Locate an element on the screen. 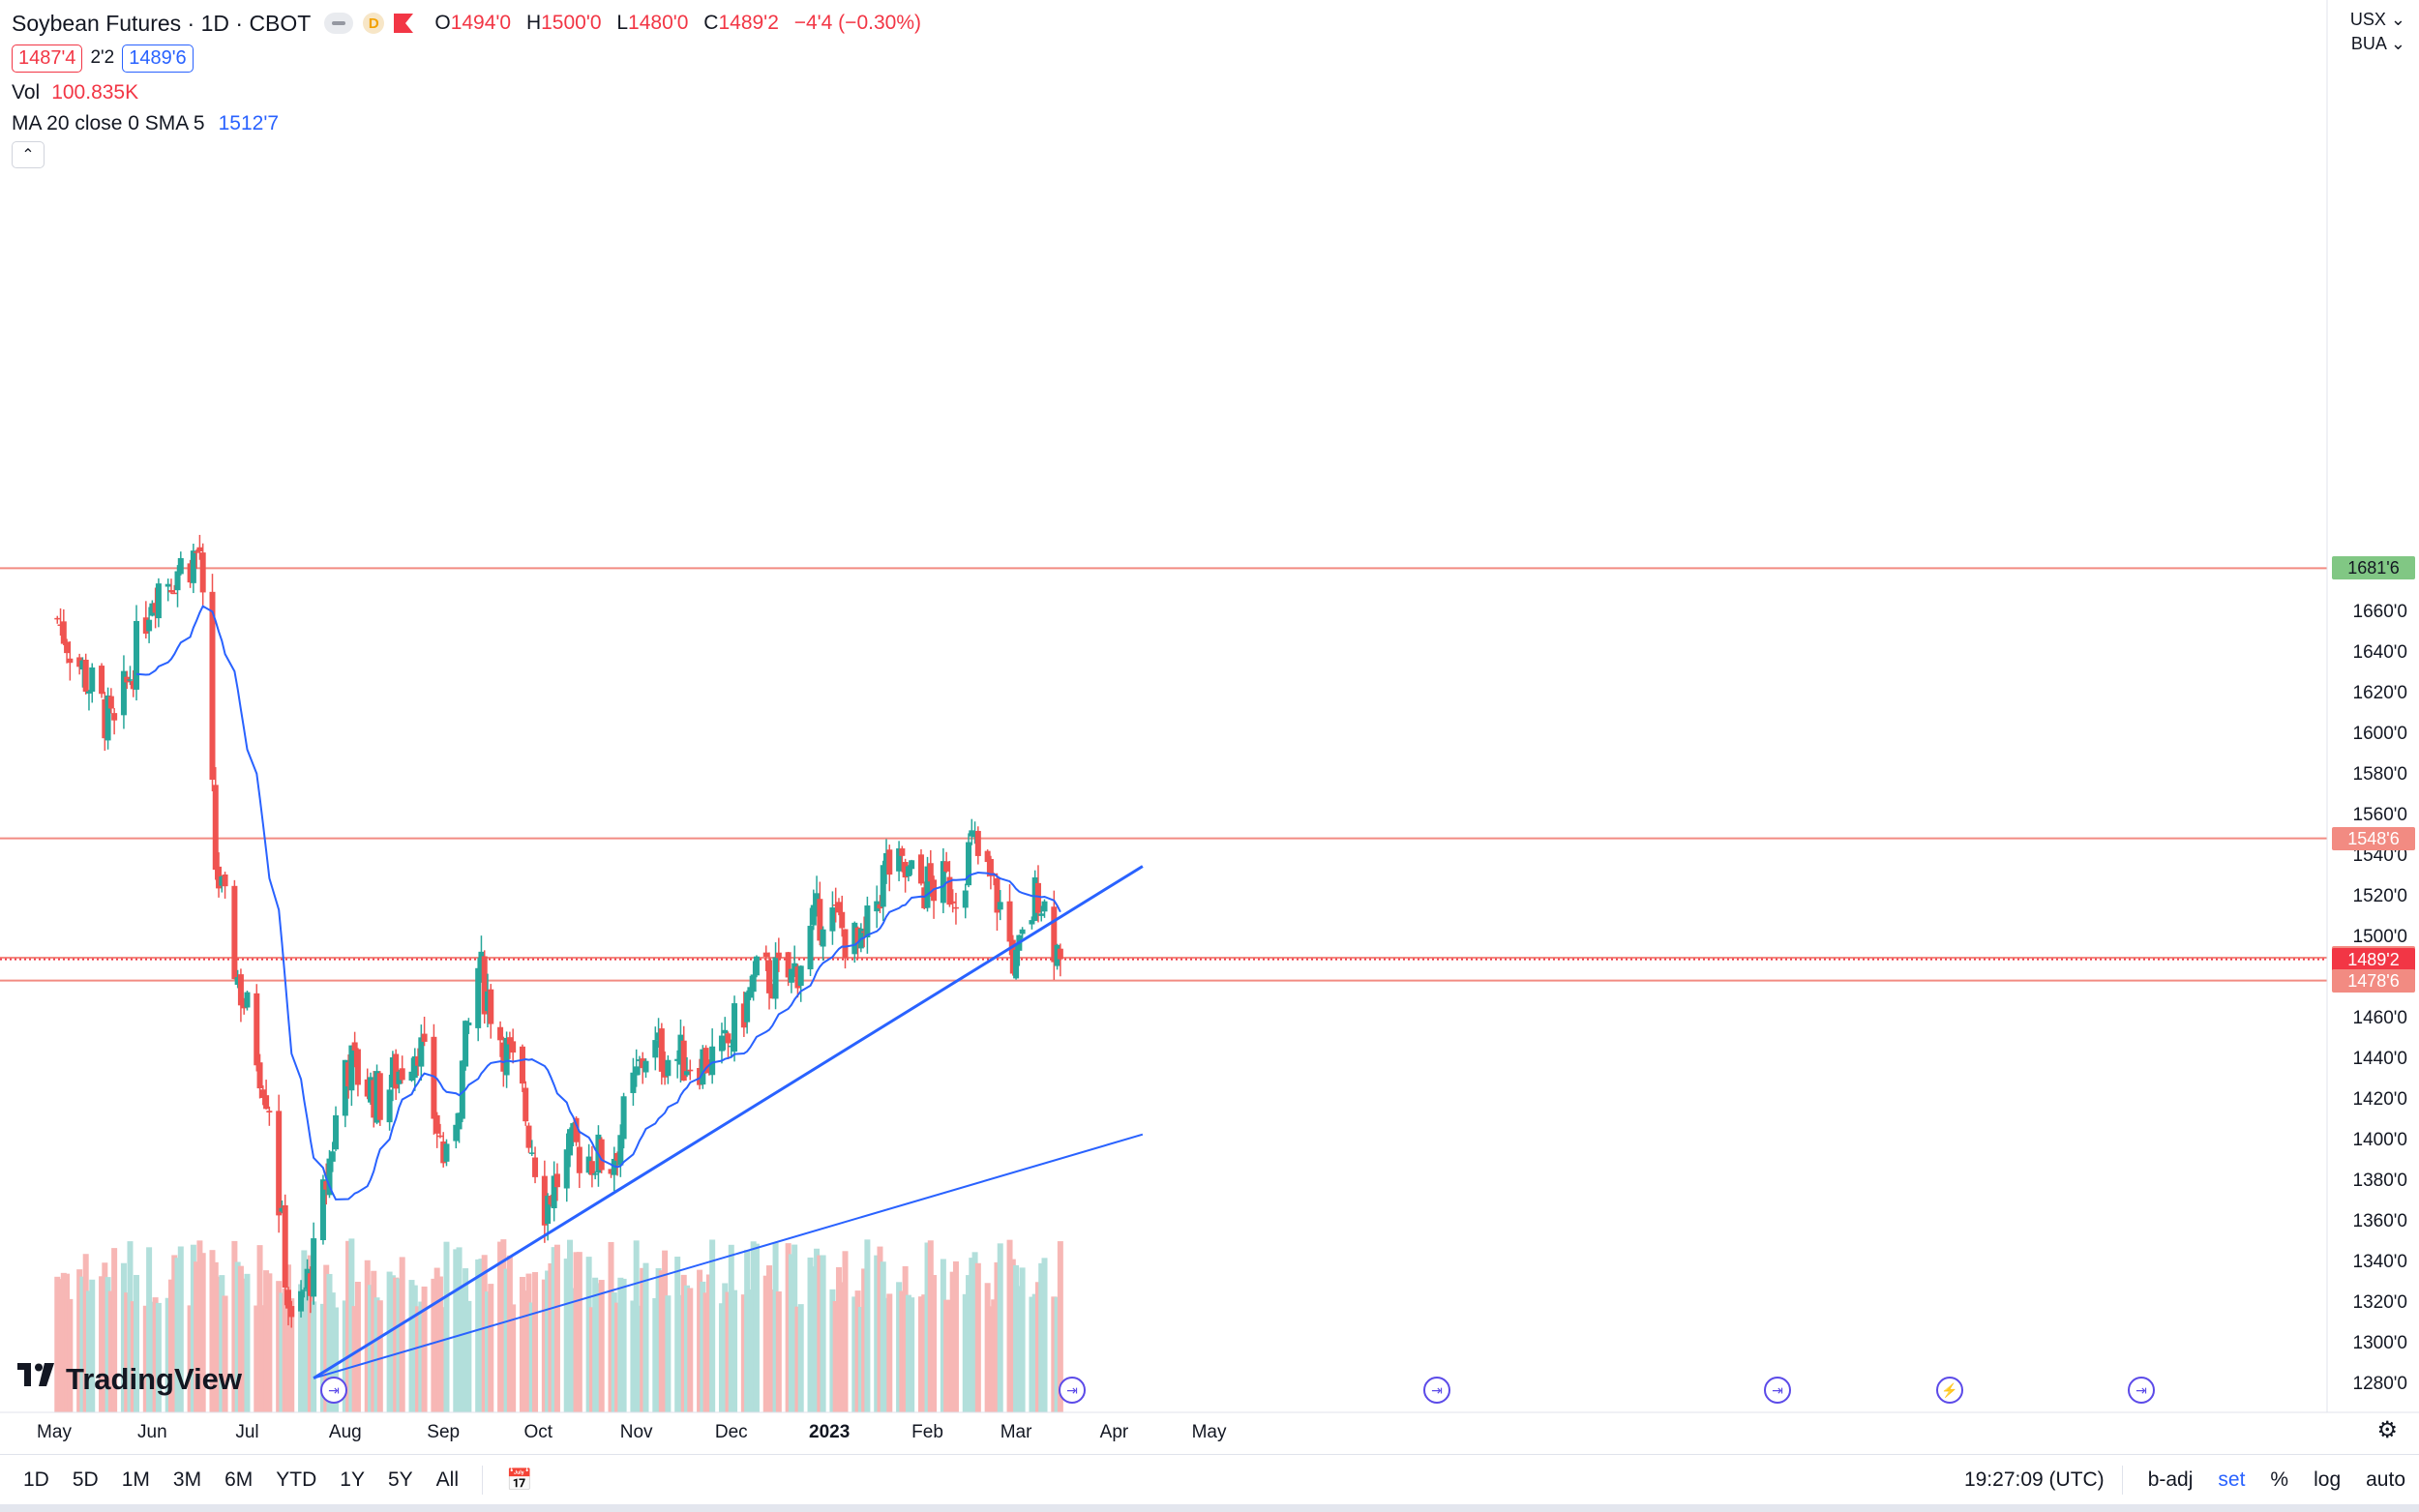  currency-unit-selector: USX ⌄ BUA ⌄ is located at coordinates (2378, 32).